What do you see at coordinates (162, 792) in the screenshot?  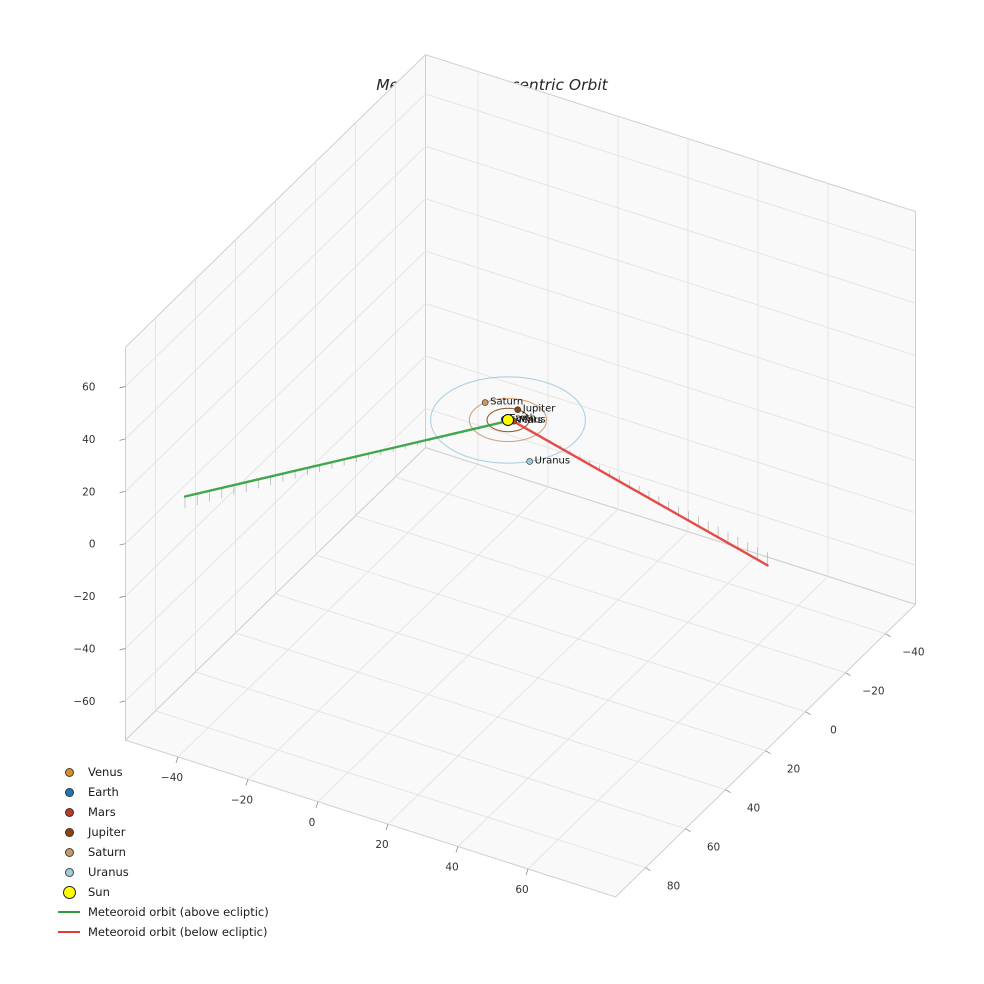 I see `legend-item: Earth` at bounding box center [162, 792].